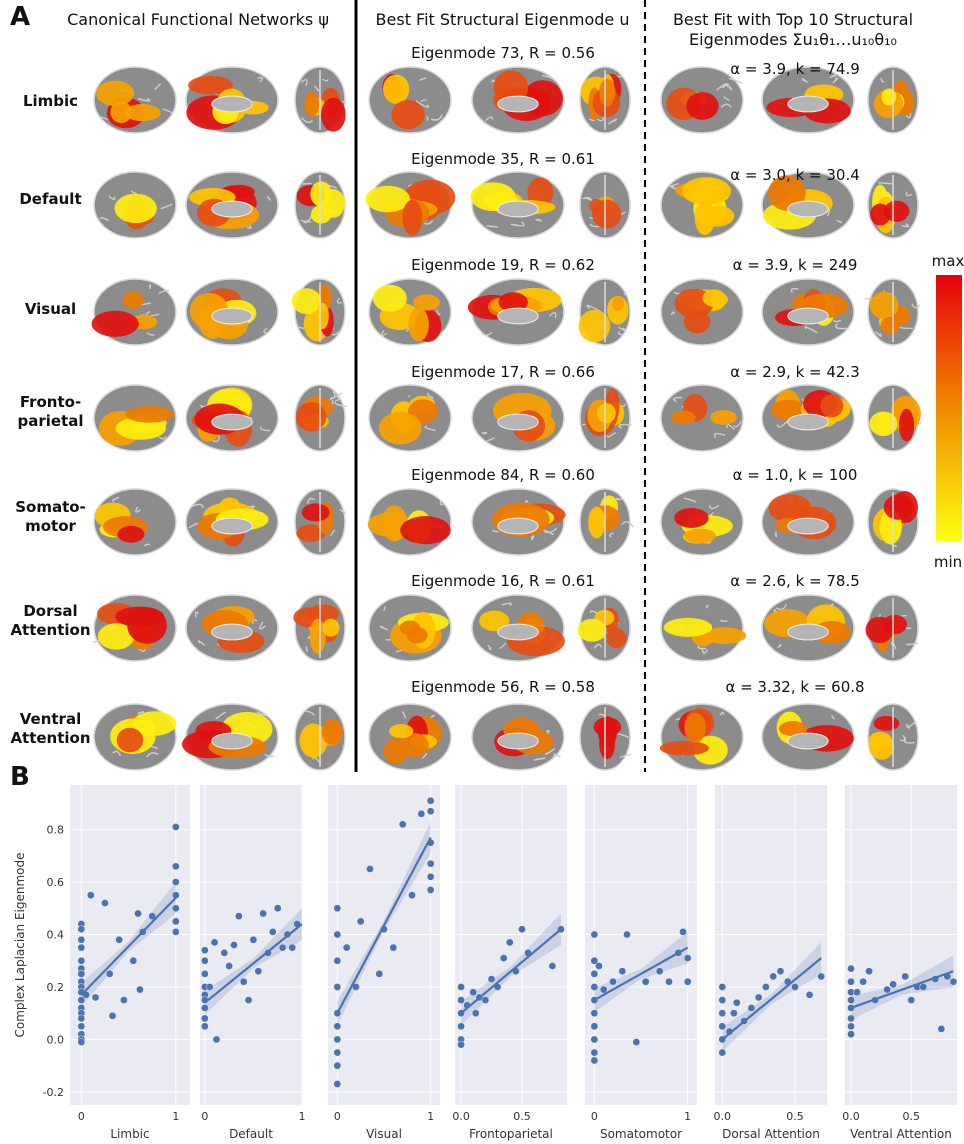  What do you see at coordinates (795, 1116) in the screenshot?
I see `x-tick-label: 0.5` at bounding box center [795, 1116].